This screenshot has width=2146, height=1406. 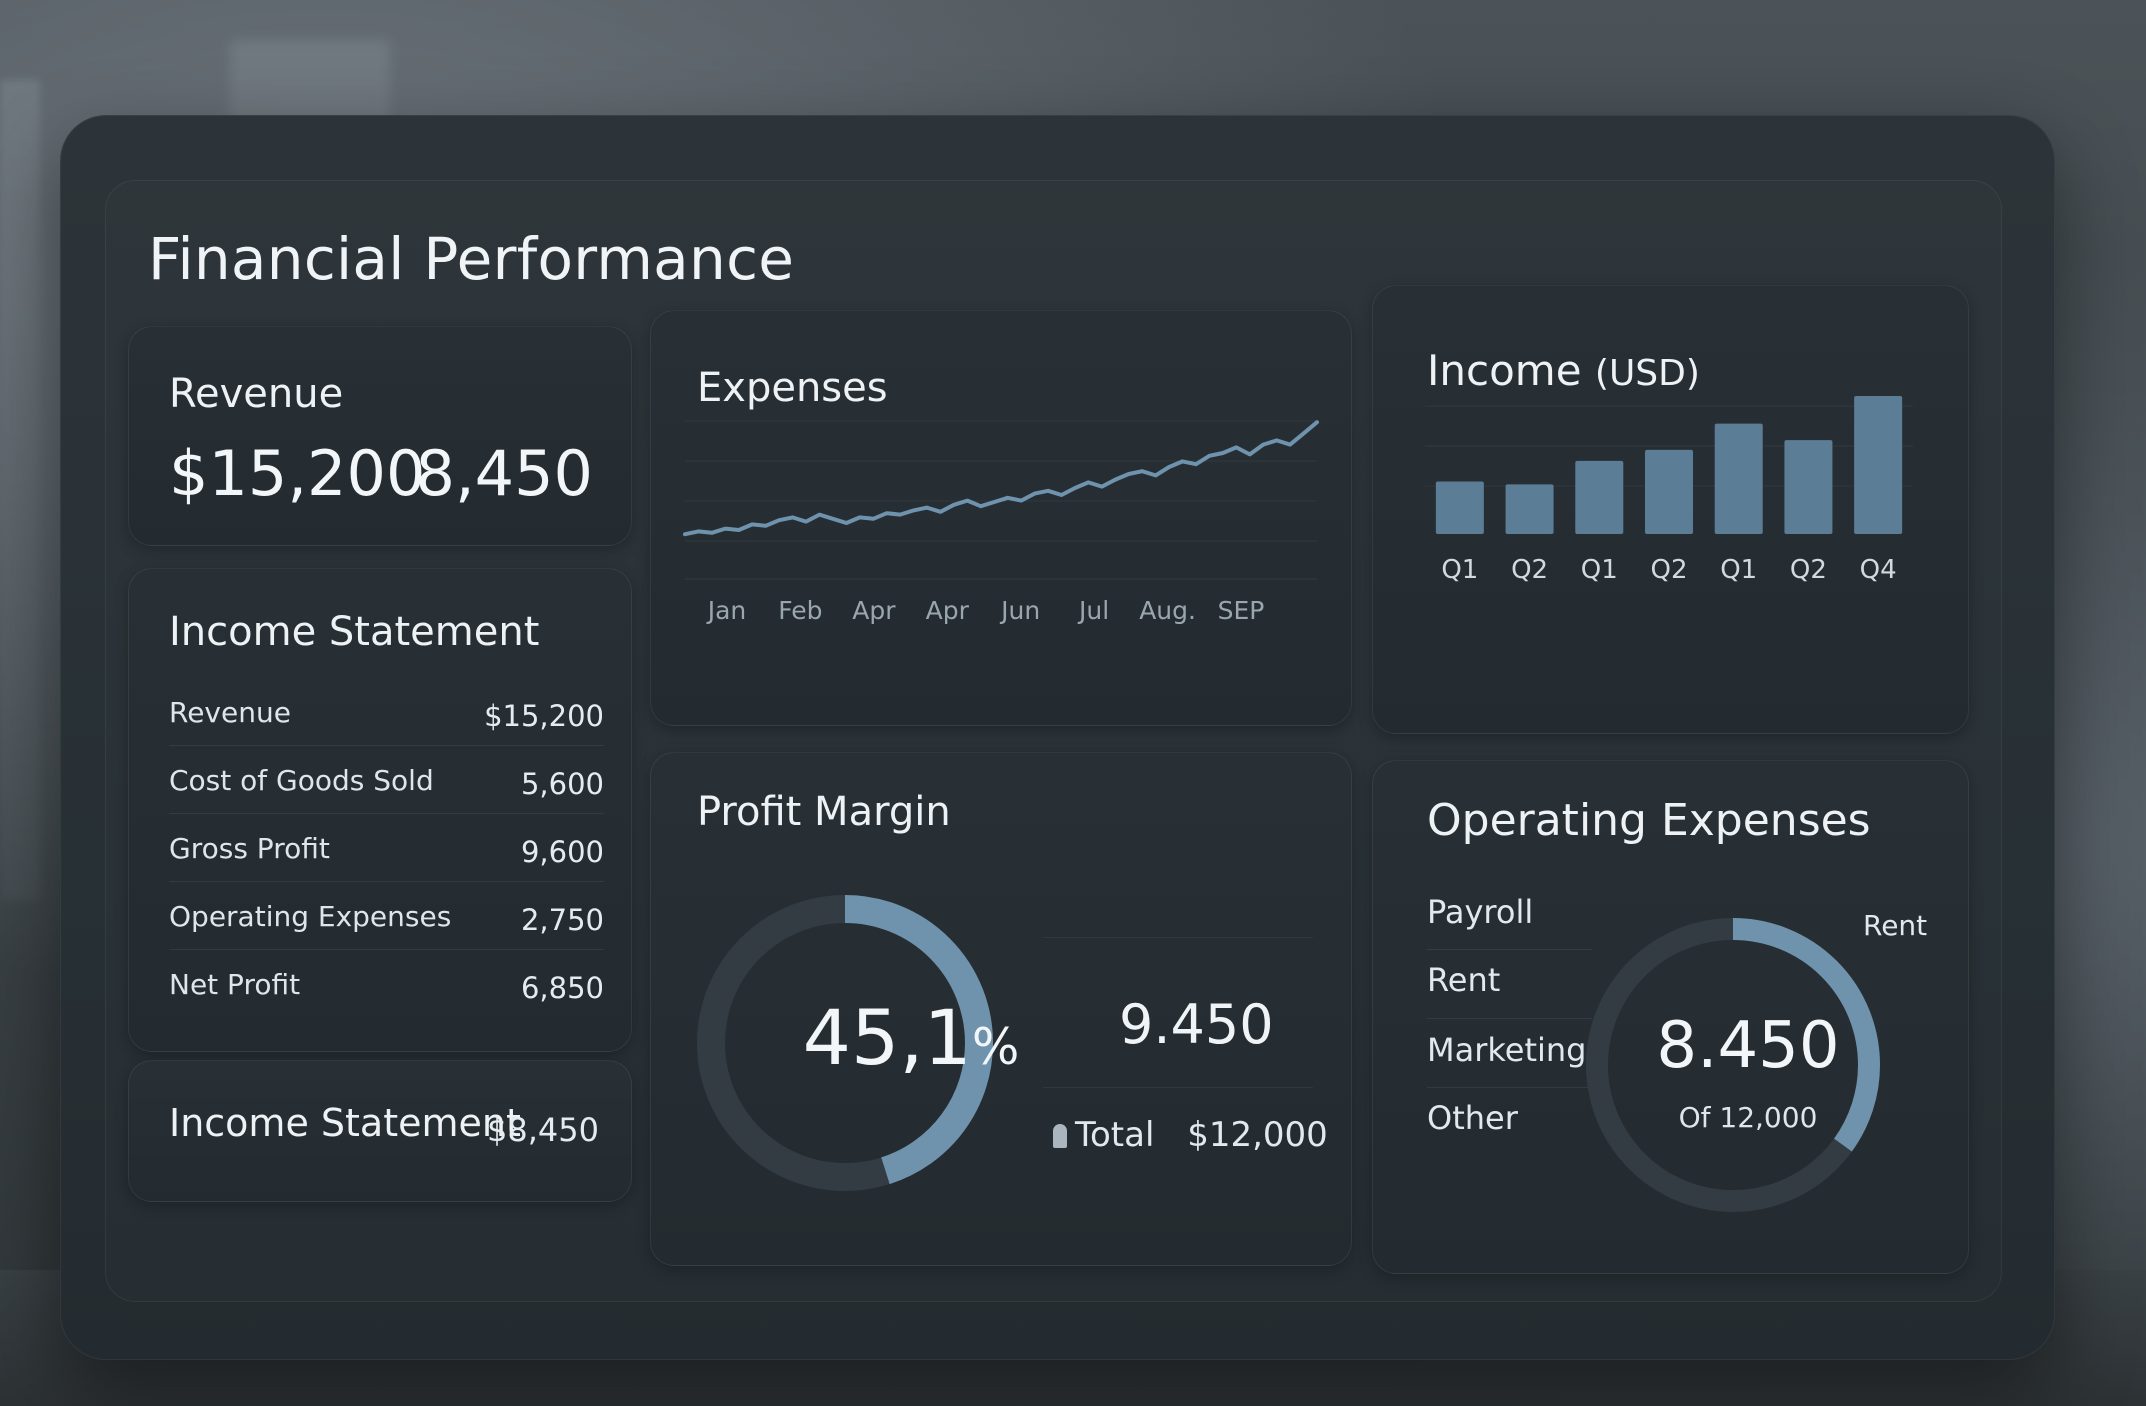 I want to click on income-row-label: Cost of Goods Sold, so click(x=301, y=780).